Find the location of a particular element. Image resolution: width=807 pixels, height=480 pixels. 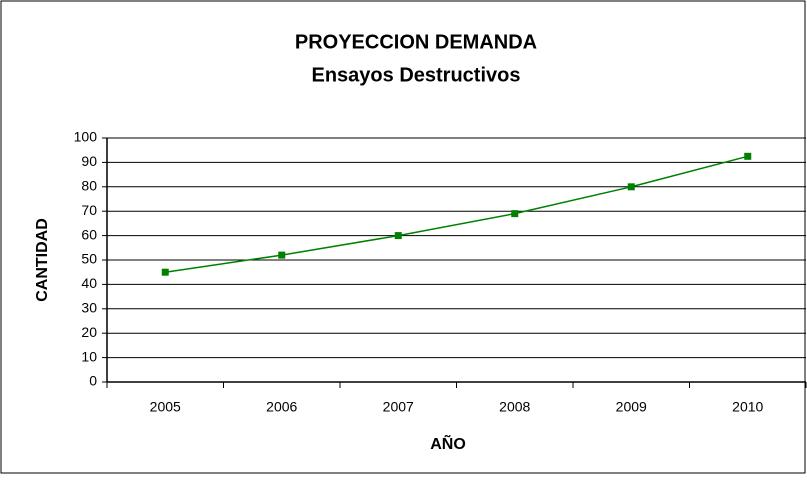

x-axis-label: AÑO is located at coordinates (448, 443).